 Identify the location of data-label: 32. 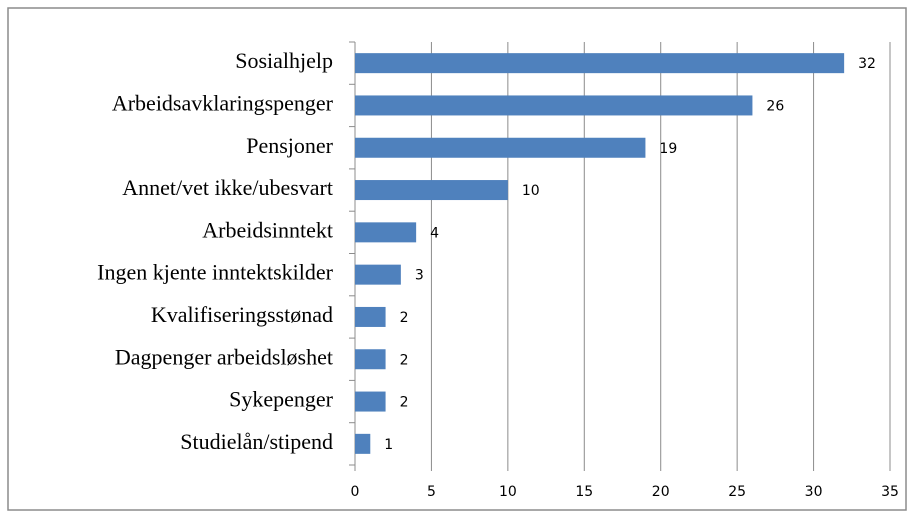
(867, 64).